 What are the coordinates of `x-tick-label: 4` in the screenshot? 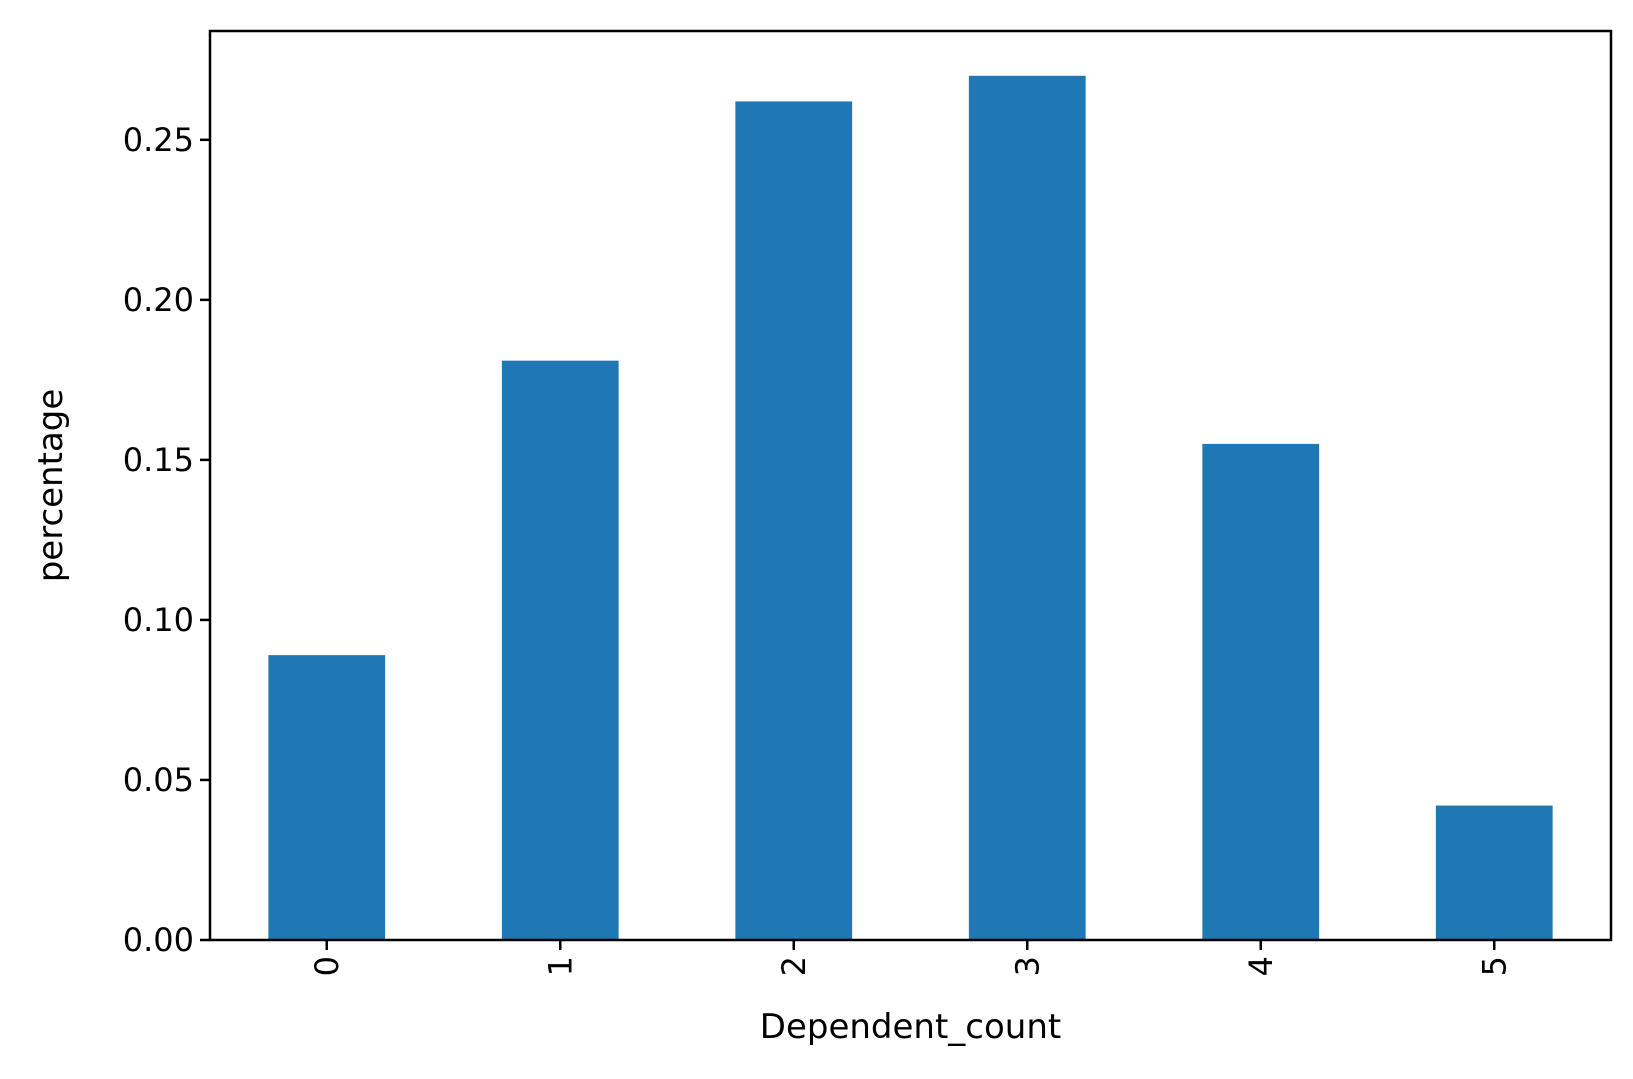 It's located at (1261, 966).